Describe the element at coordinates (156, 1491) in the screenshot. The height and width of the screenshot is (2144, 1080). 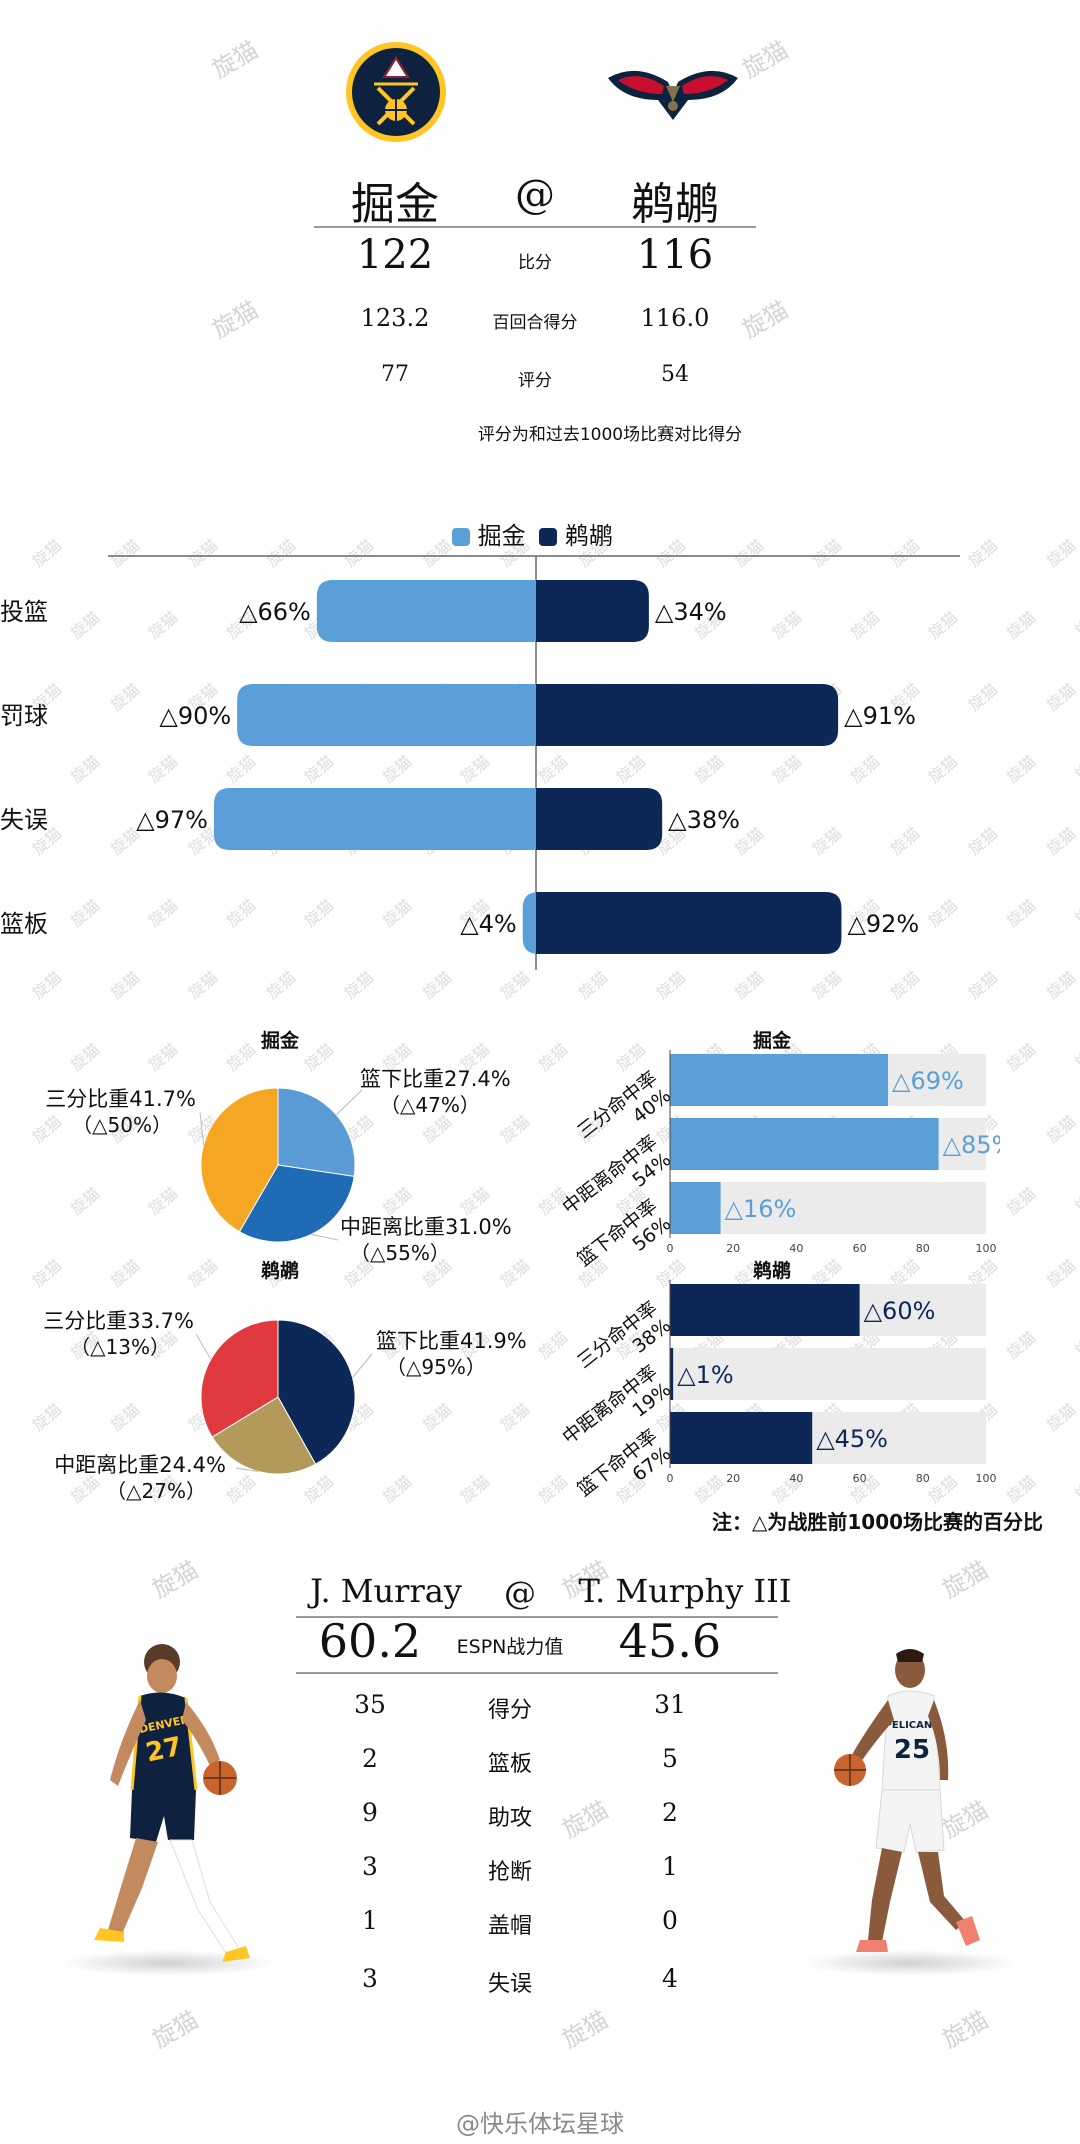
I see `pie-slice-sublabel: （△27%）` at that location.